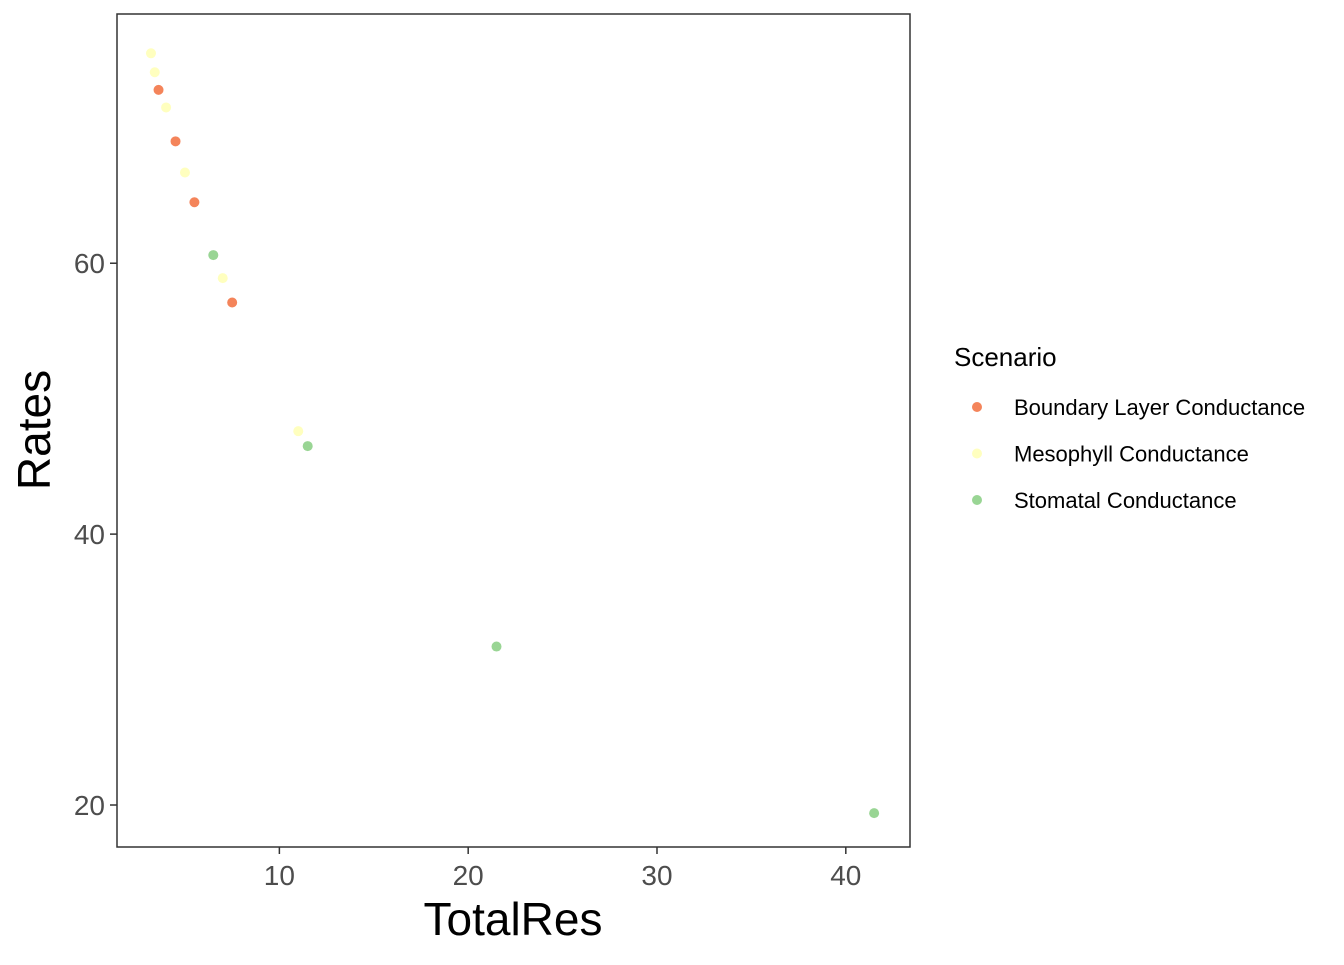 This screenshot has height=965, width=1344. Describe the element at coordinates (34, 430) in the screenshot. I see `y-axis-title: Rates` at that location.